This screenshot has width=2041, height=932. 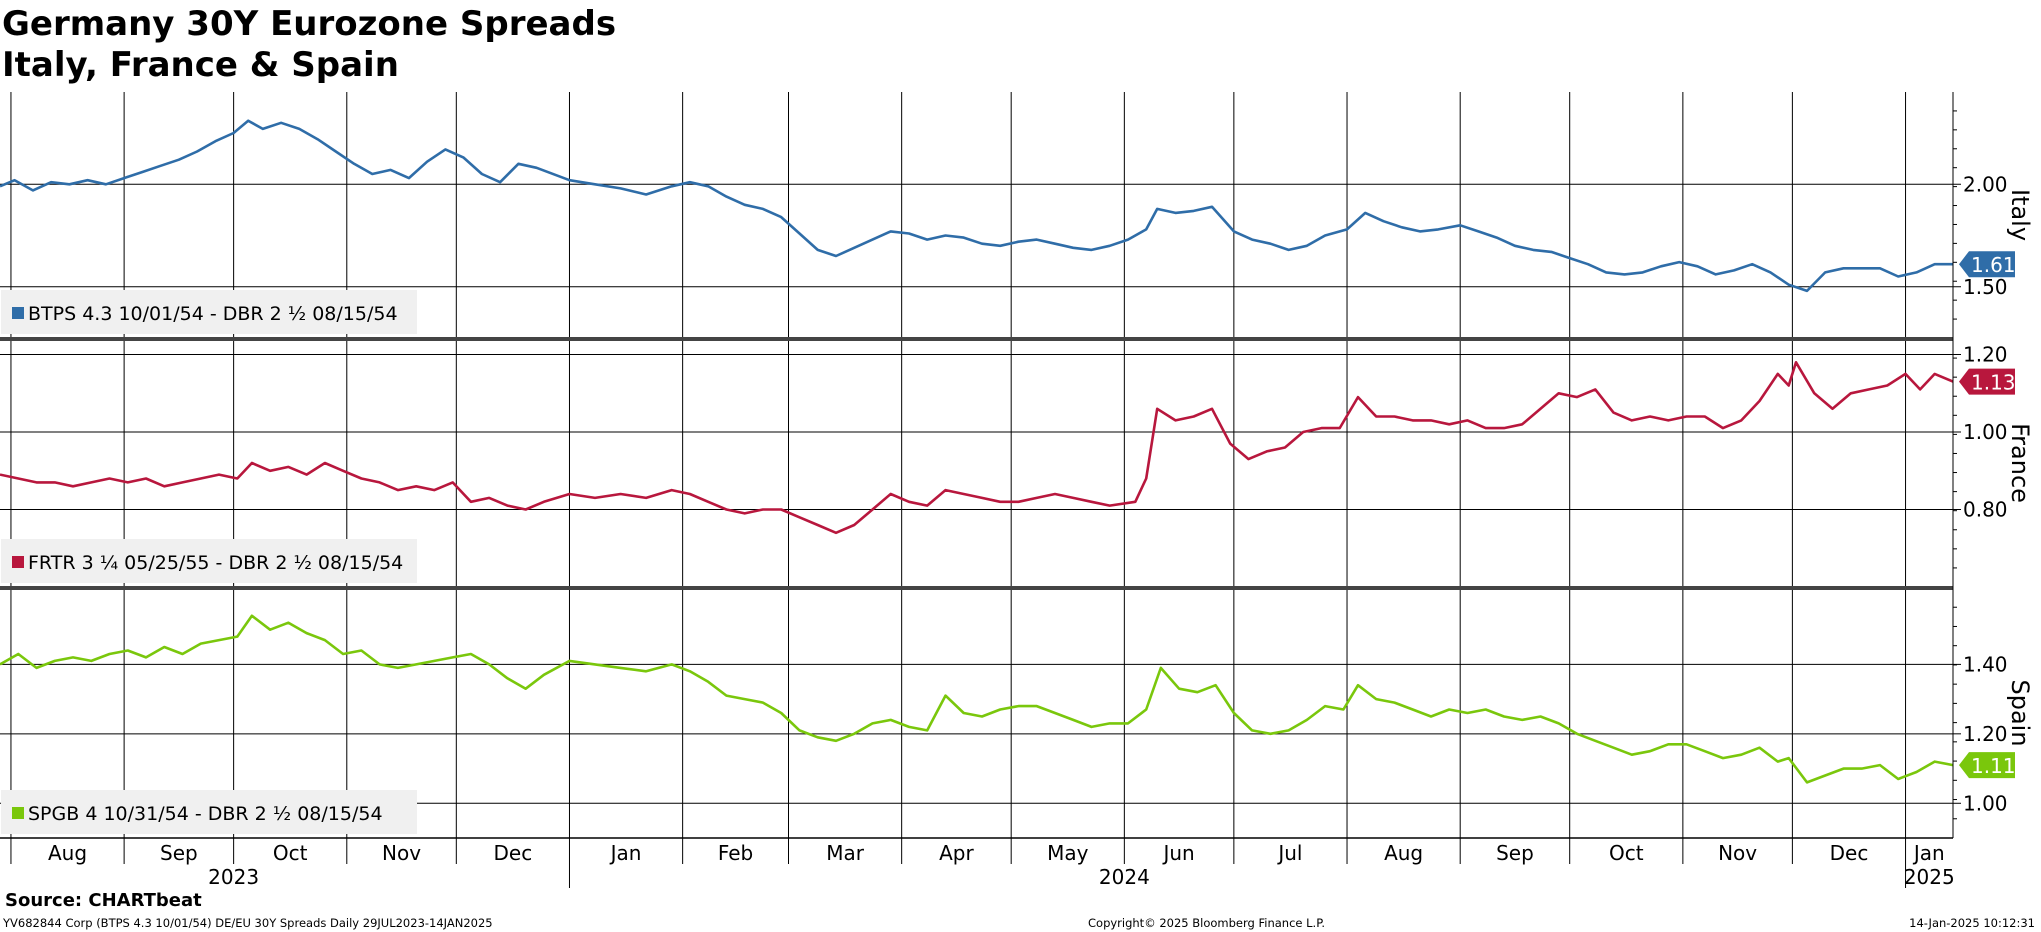 I want to click on month-label-7: Mar, so click(x=845, y=853).